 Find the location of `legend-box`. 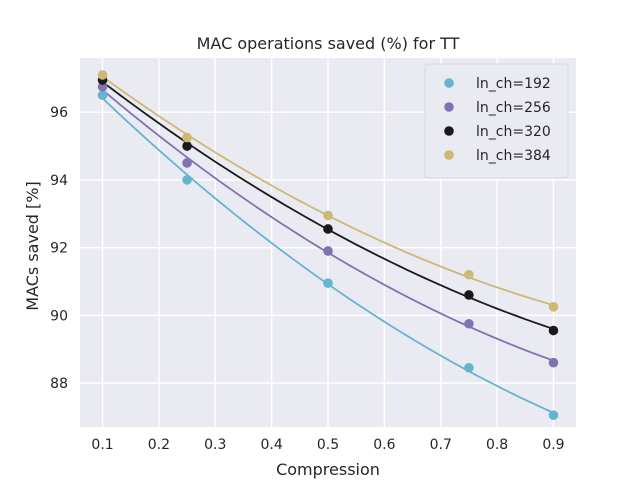

legend-box is located at coordinates (496, 121).